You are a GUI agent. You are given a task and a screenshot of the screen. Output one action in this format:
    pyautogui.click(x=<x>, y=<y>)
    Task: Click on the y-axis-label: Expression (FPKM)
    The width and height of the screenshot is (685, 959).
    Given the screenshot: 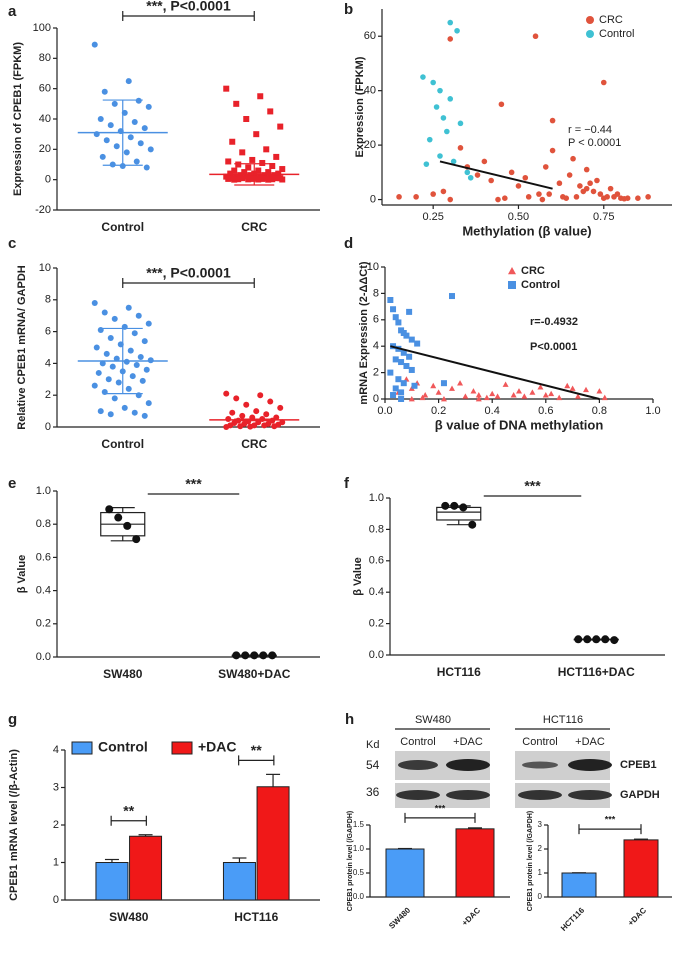 What is the action you would take?
    pyautogui.click(x=360, y=106)
    